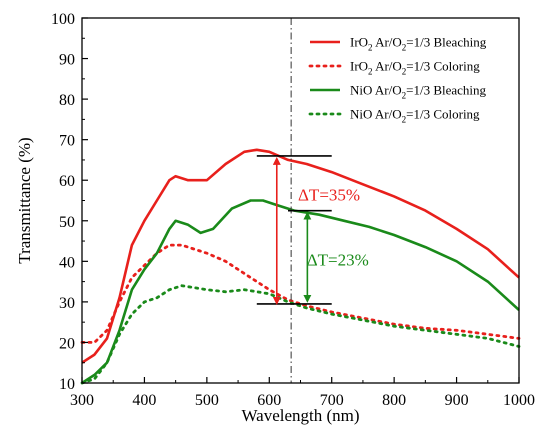 The height and width of the screenshot is (437, 550). What do you see at coordinates (300, 415) in the screenshot?
I see `x-axis-title: Wavelength (nm)` at bounding box center [300, 415].